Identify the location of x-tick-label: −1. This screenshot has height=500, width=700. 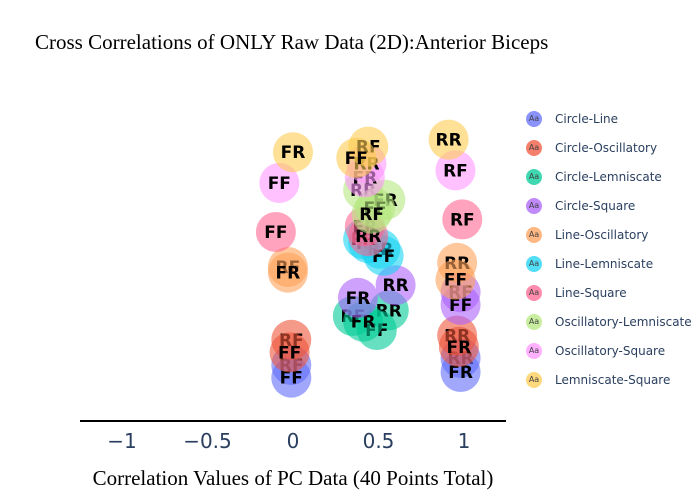
(121, 441).